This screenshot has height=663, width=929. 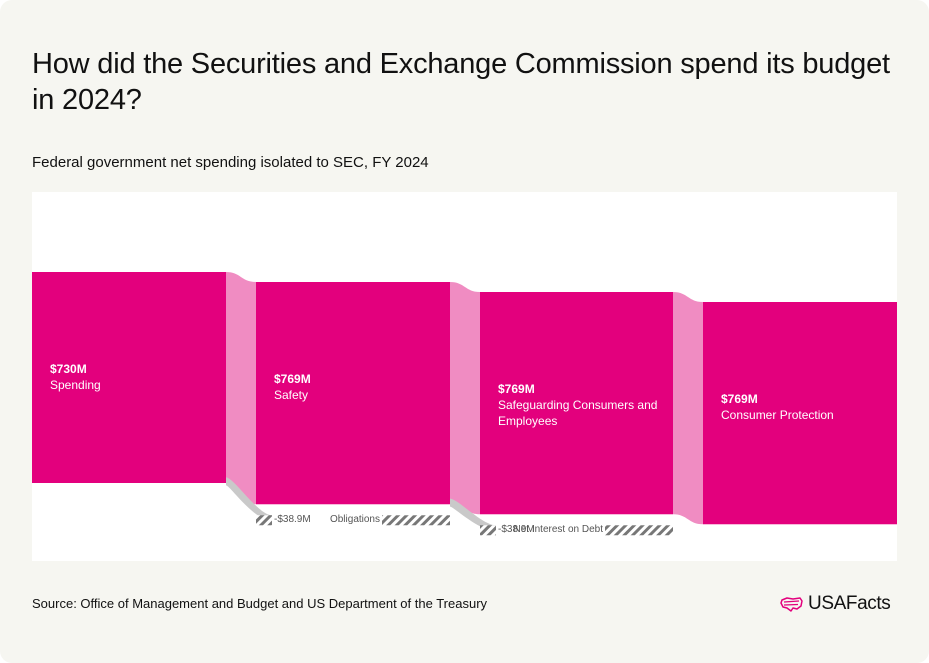 I want to click on usafacts-logo: USAFacts, so click(x=835, y=604).